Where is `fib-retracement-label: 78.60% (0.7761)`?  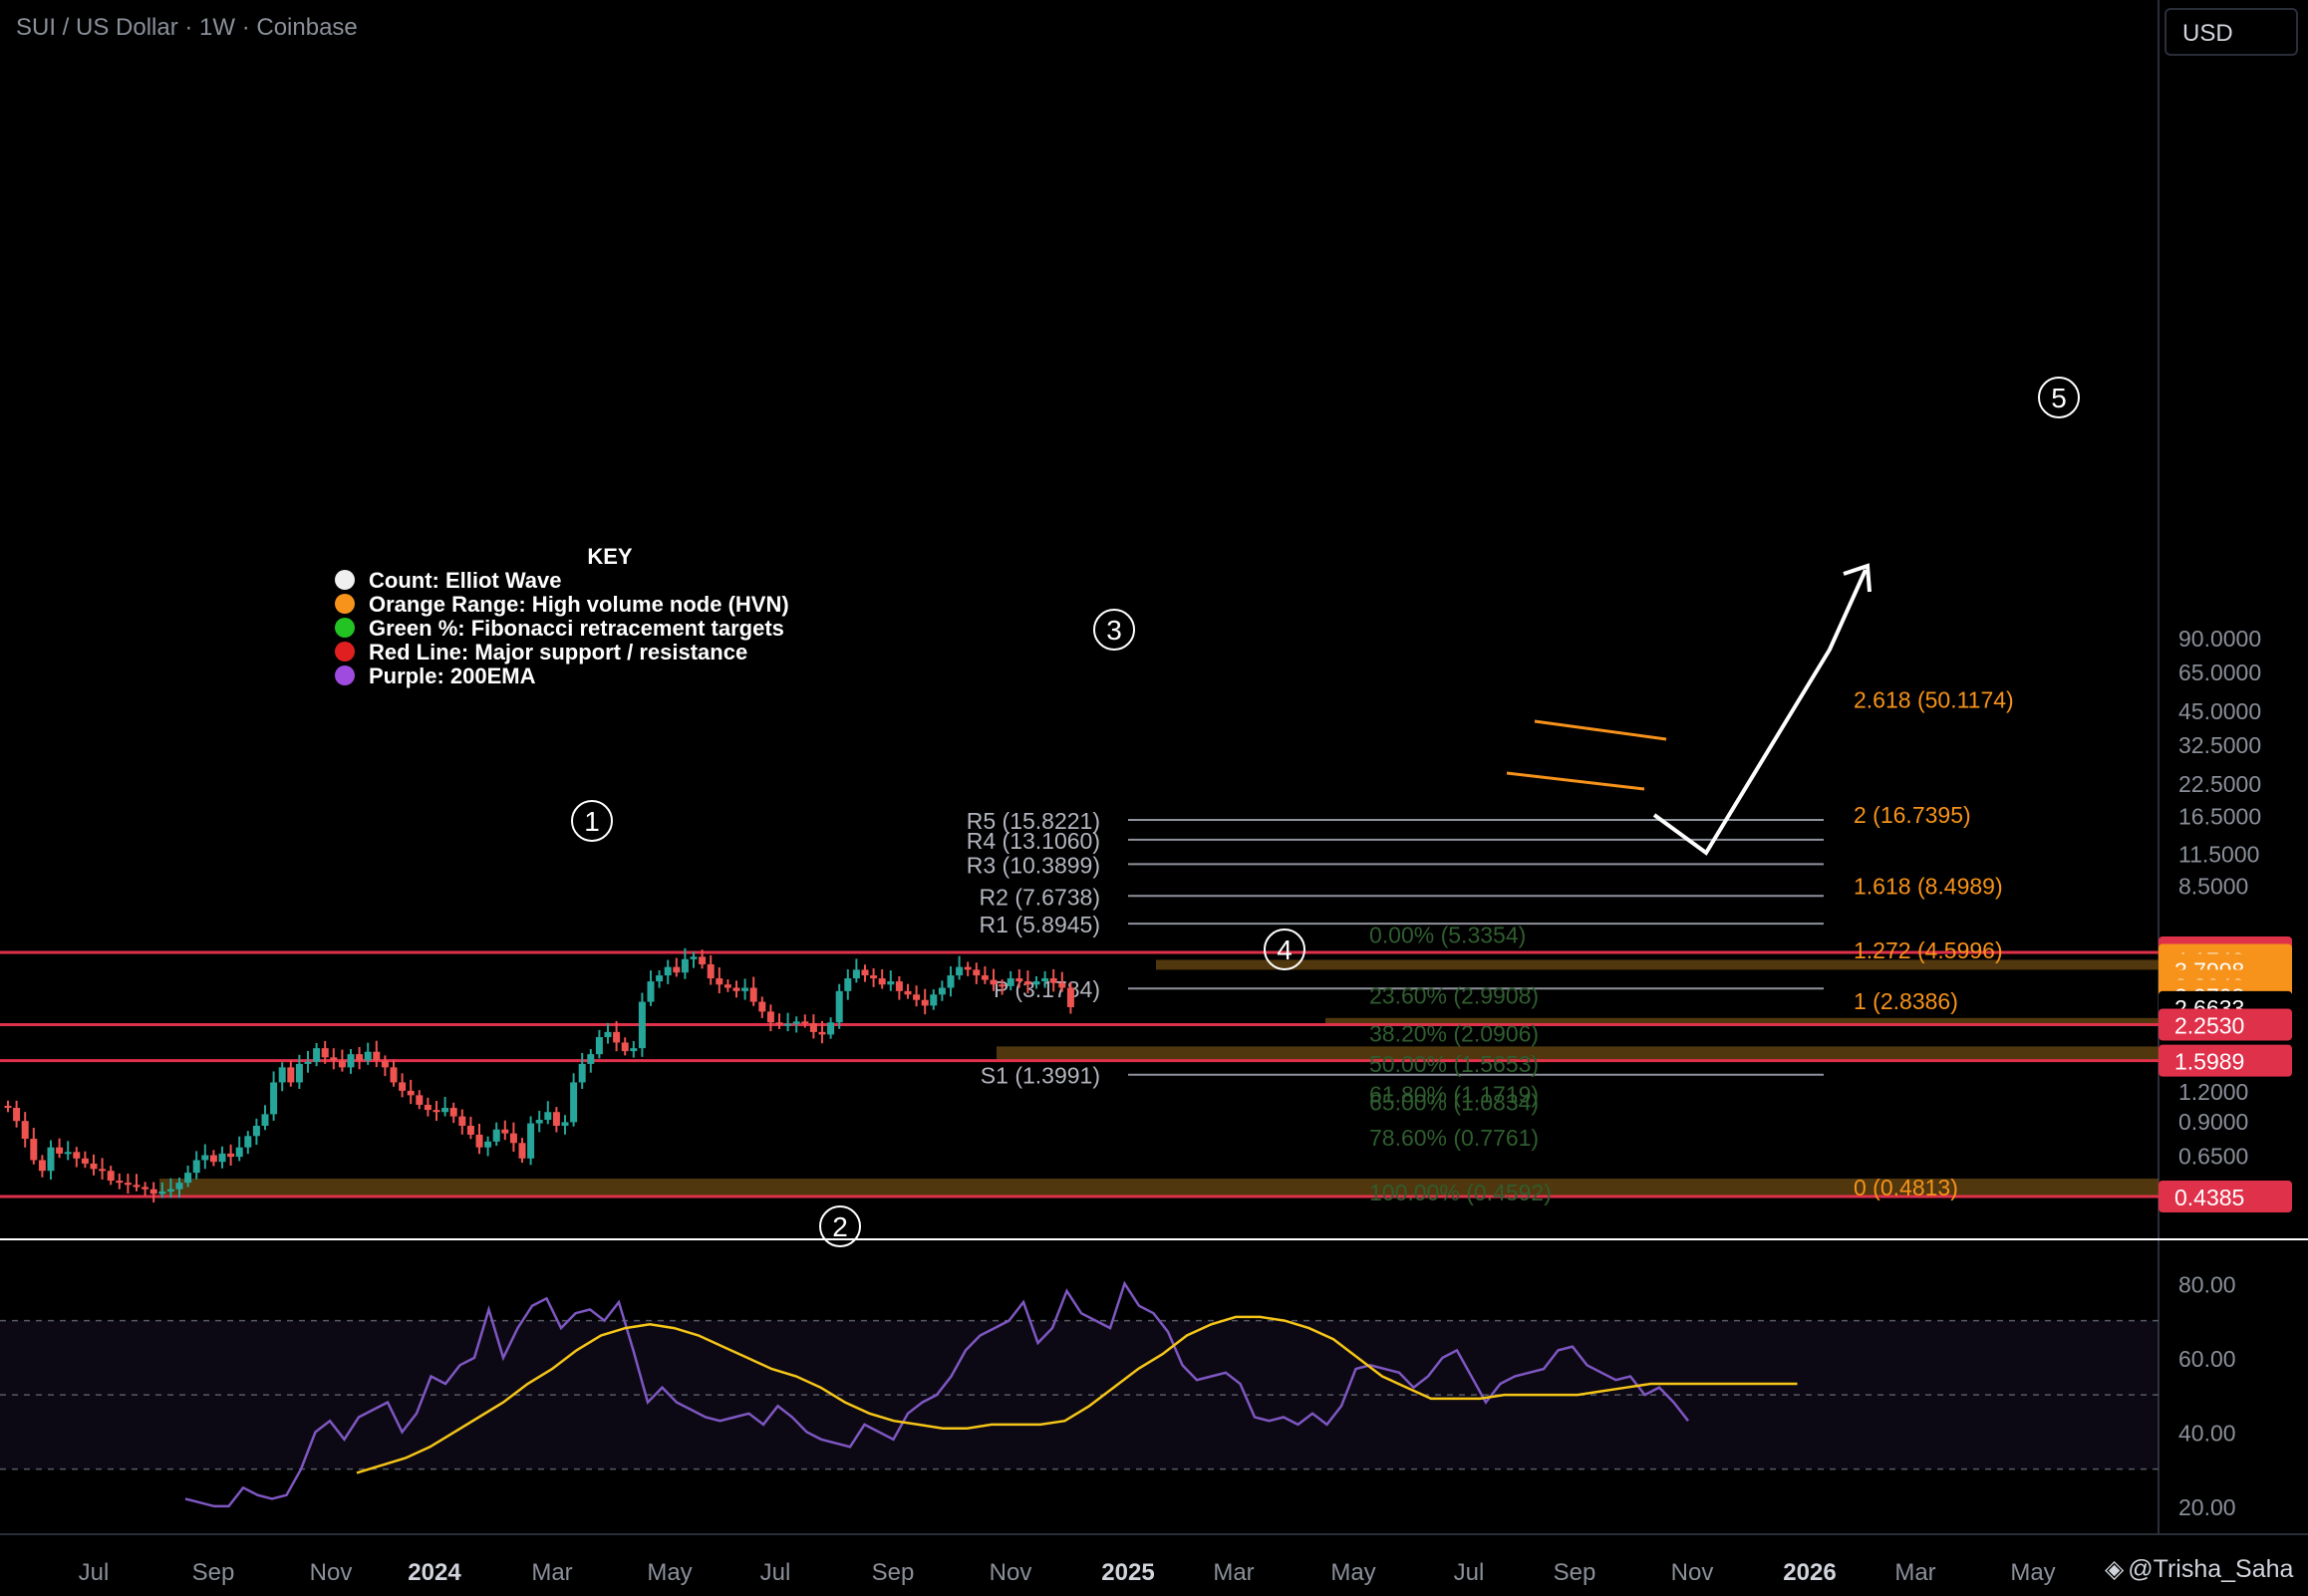
fib-retracement-label: 78.60% (0.7761) is located at coordinates (1454, 1138).